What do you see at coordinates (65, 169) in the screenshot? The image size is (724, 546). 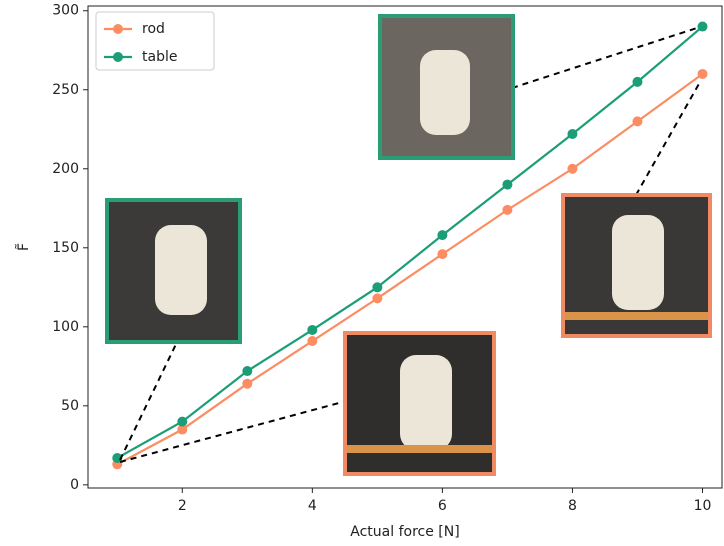 I see `y-tick-label: 200` at bounding box center [65, 169].